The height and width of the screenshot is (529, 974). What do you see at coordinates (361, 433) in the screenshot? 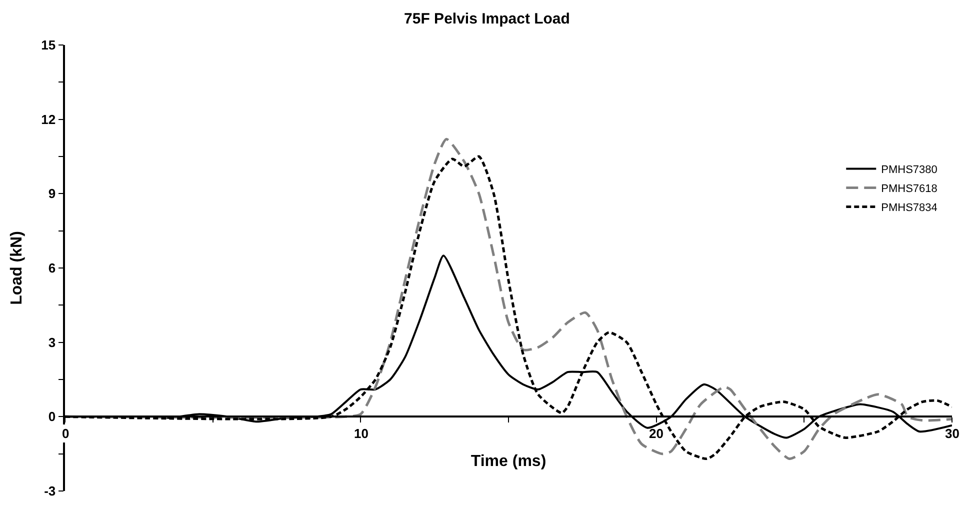
I see `x-tick-label: 10` at bounding box center [361, 433].